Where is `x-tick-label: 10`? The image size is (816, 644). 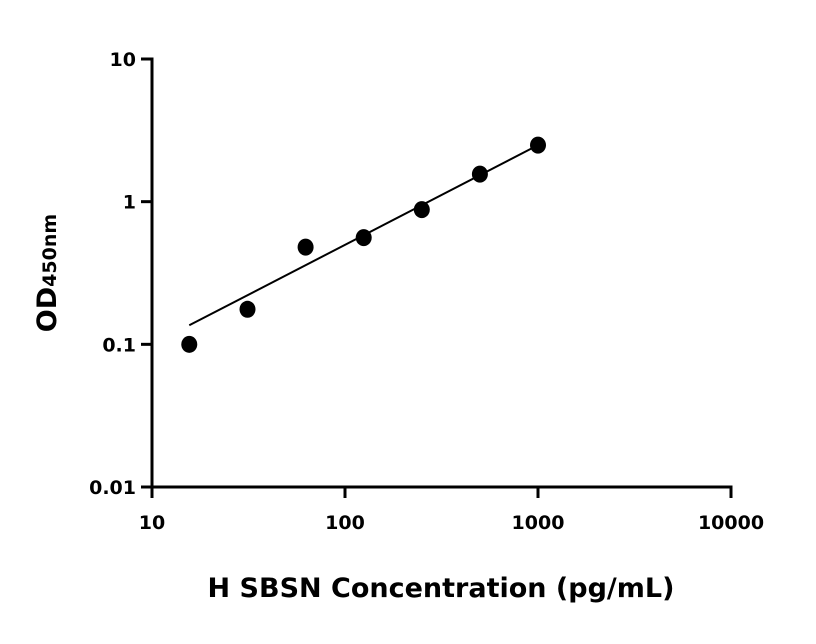
x-tick-label: 10 is located at coordinates (152, 523).